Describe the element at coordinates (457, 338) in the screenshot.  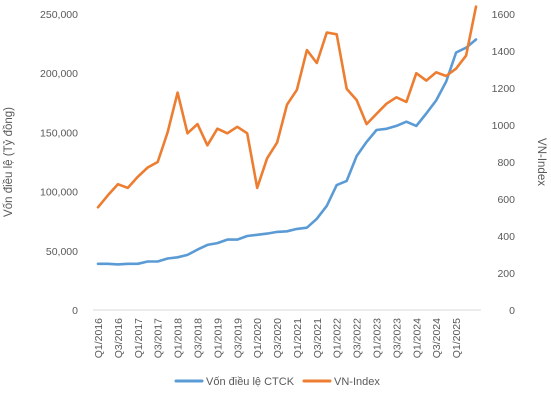
I see `x-tick-label: Q1/2025` at that location.